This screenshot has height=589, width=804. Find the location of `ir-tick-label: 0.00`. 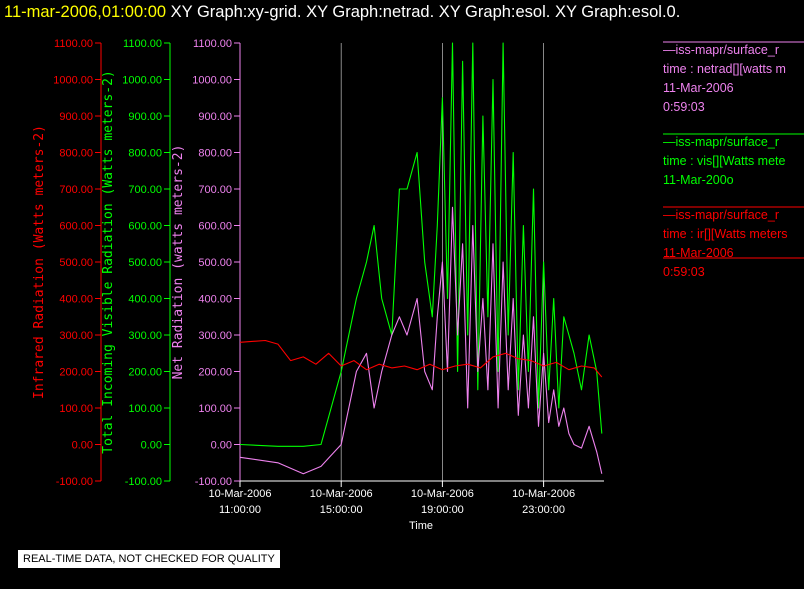

ir-tick-label: 0.00 is located at coordinates (82, 446).